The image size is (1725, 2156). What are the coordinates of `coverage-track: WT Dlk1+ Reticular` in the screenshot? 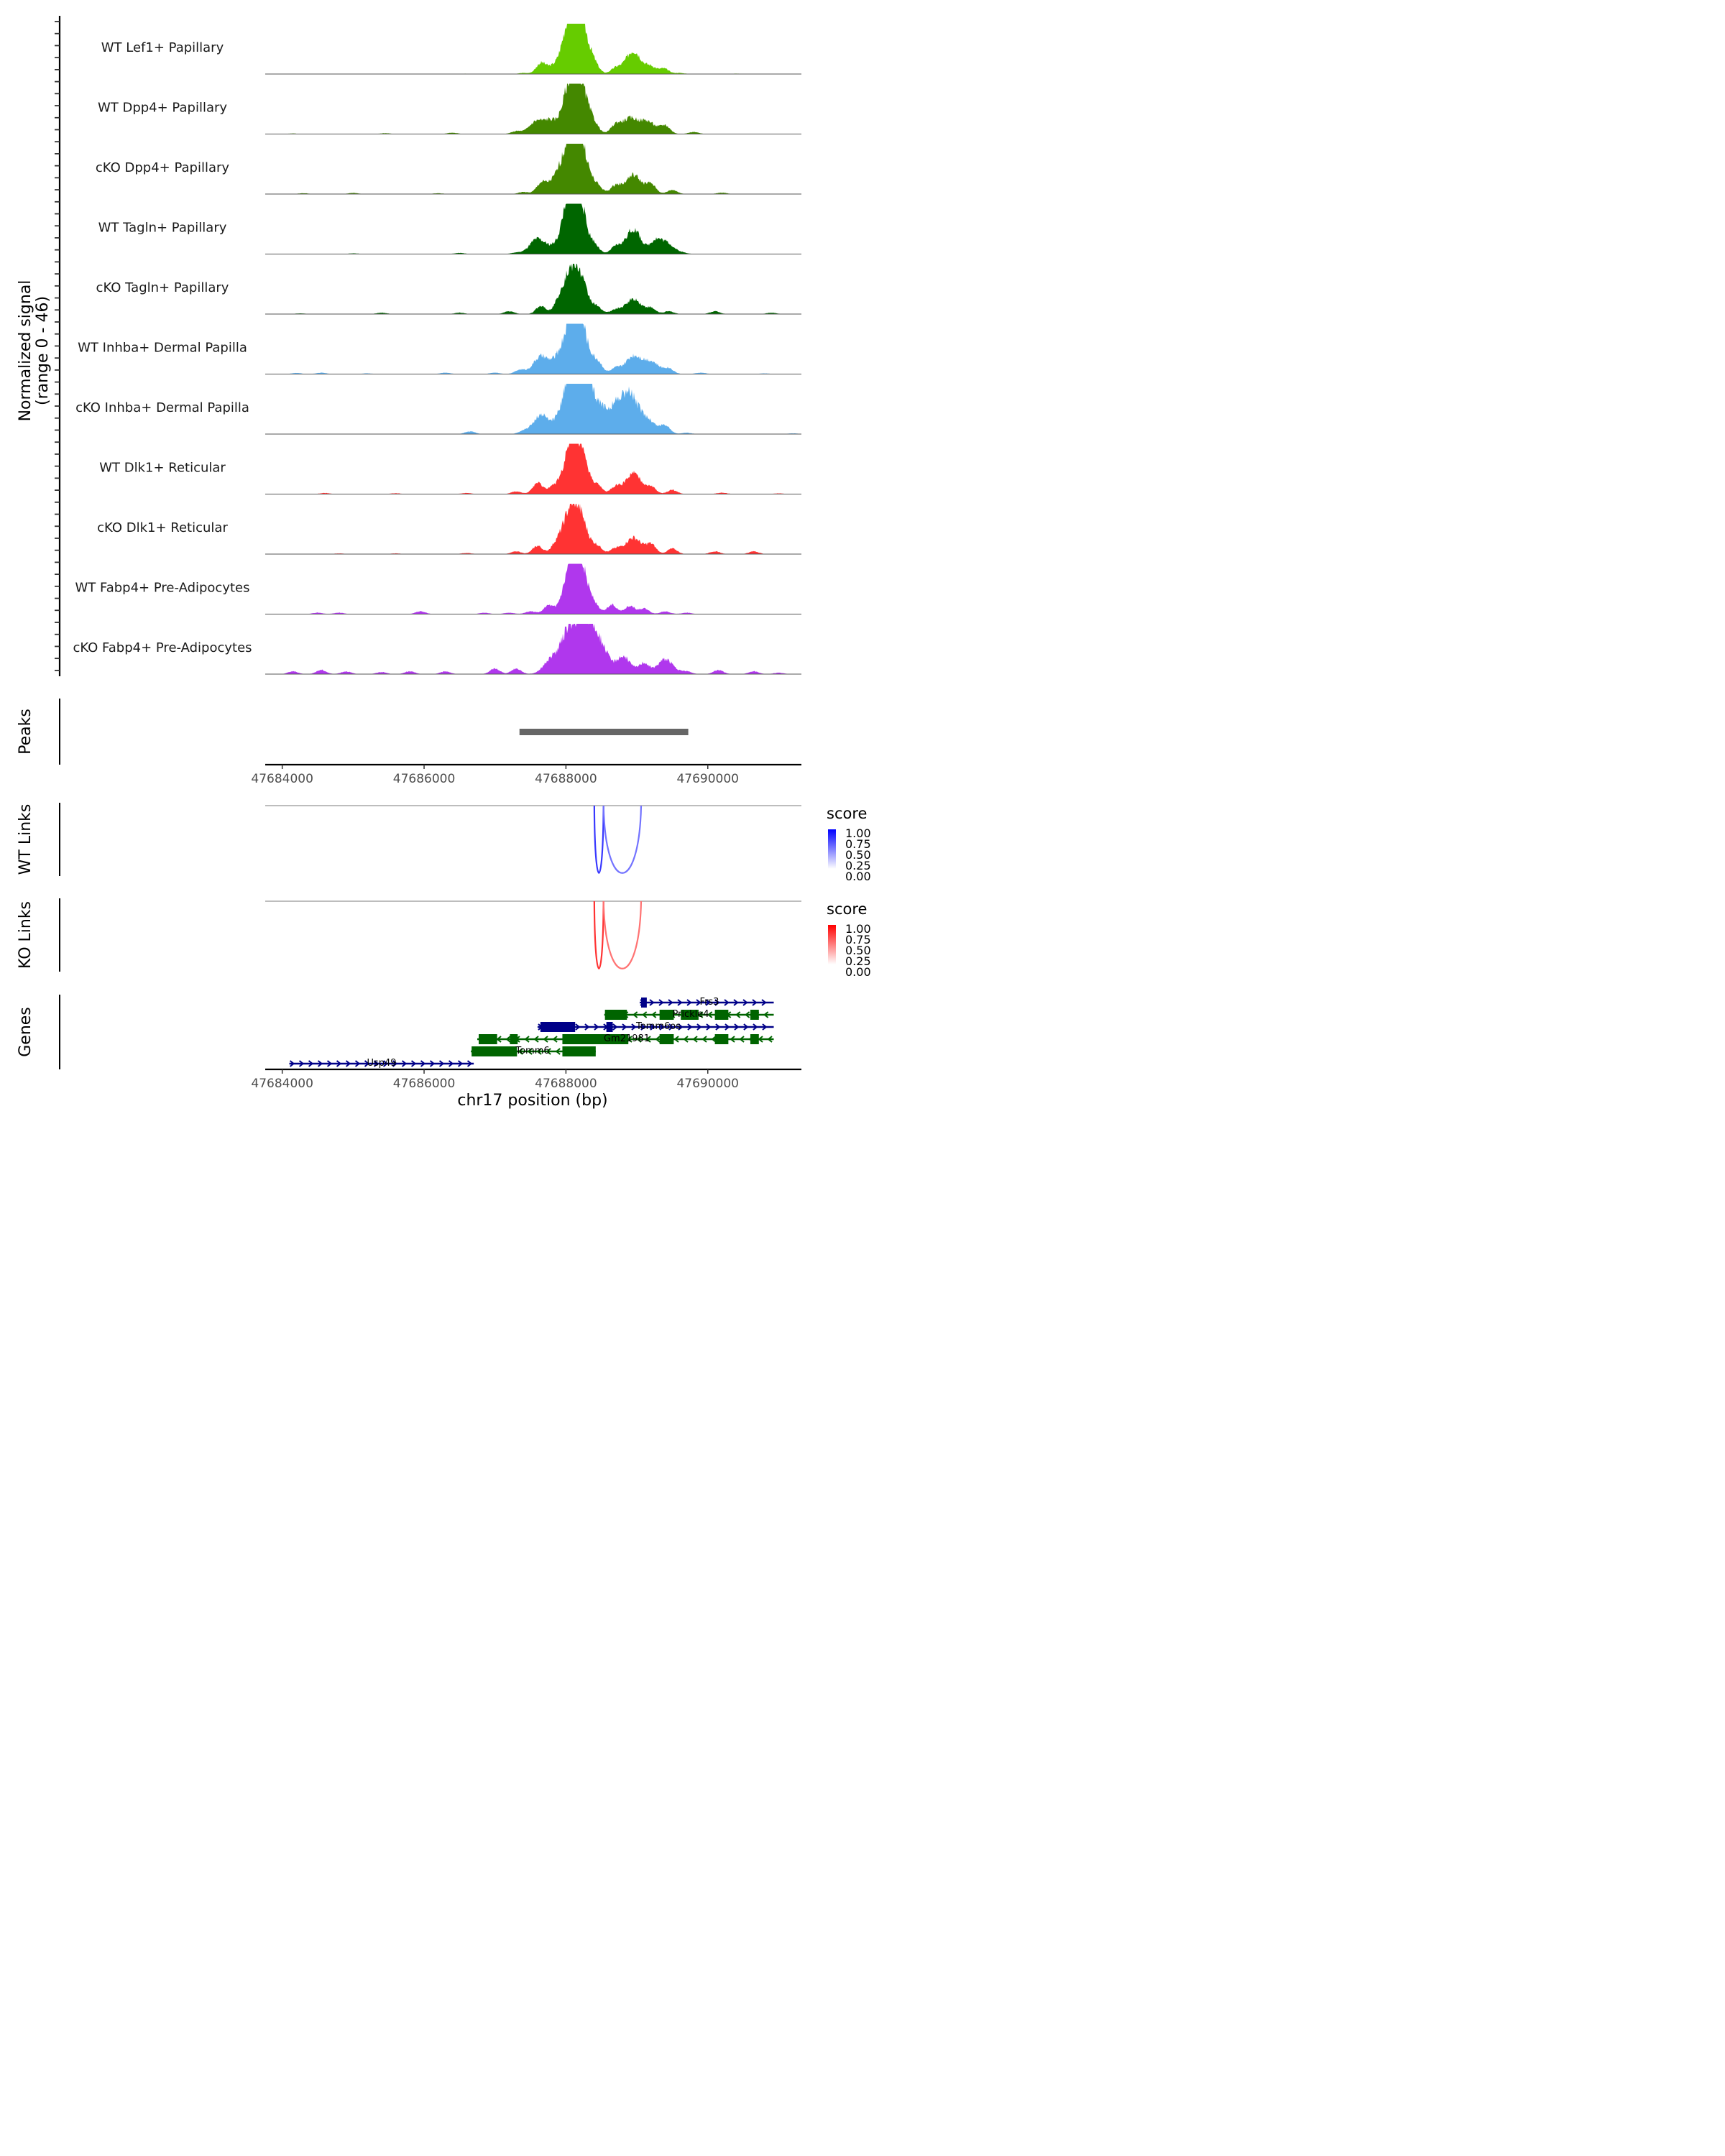 It's located at (450, 469).